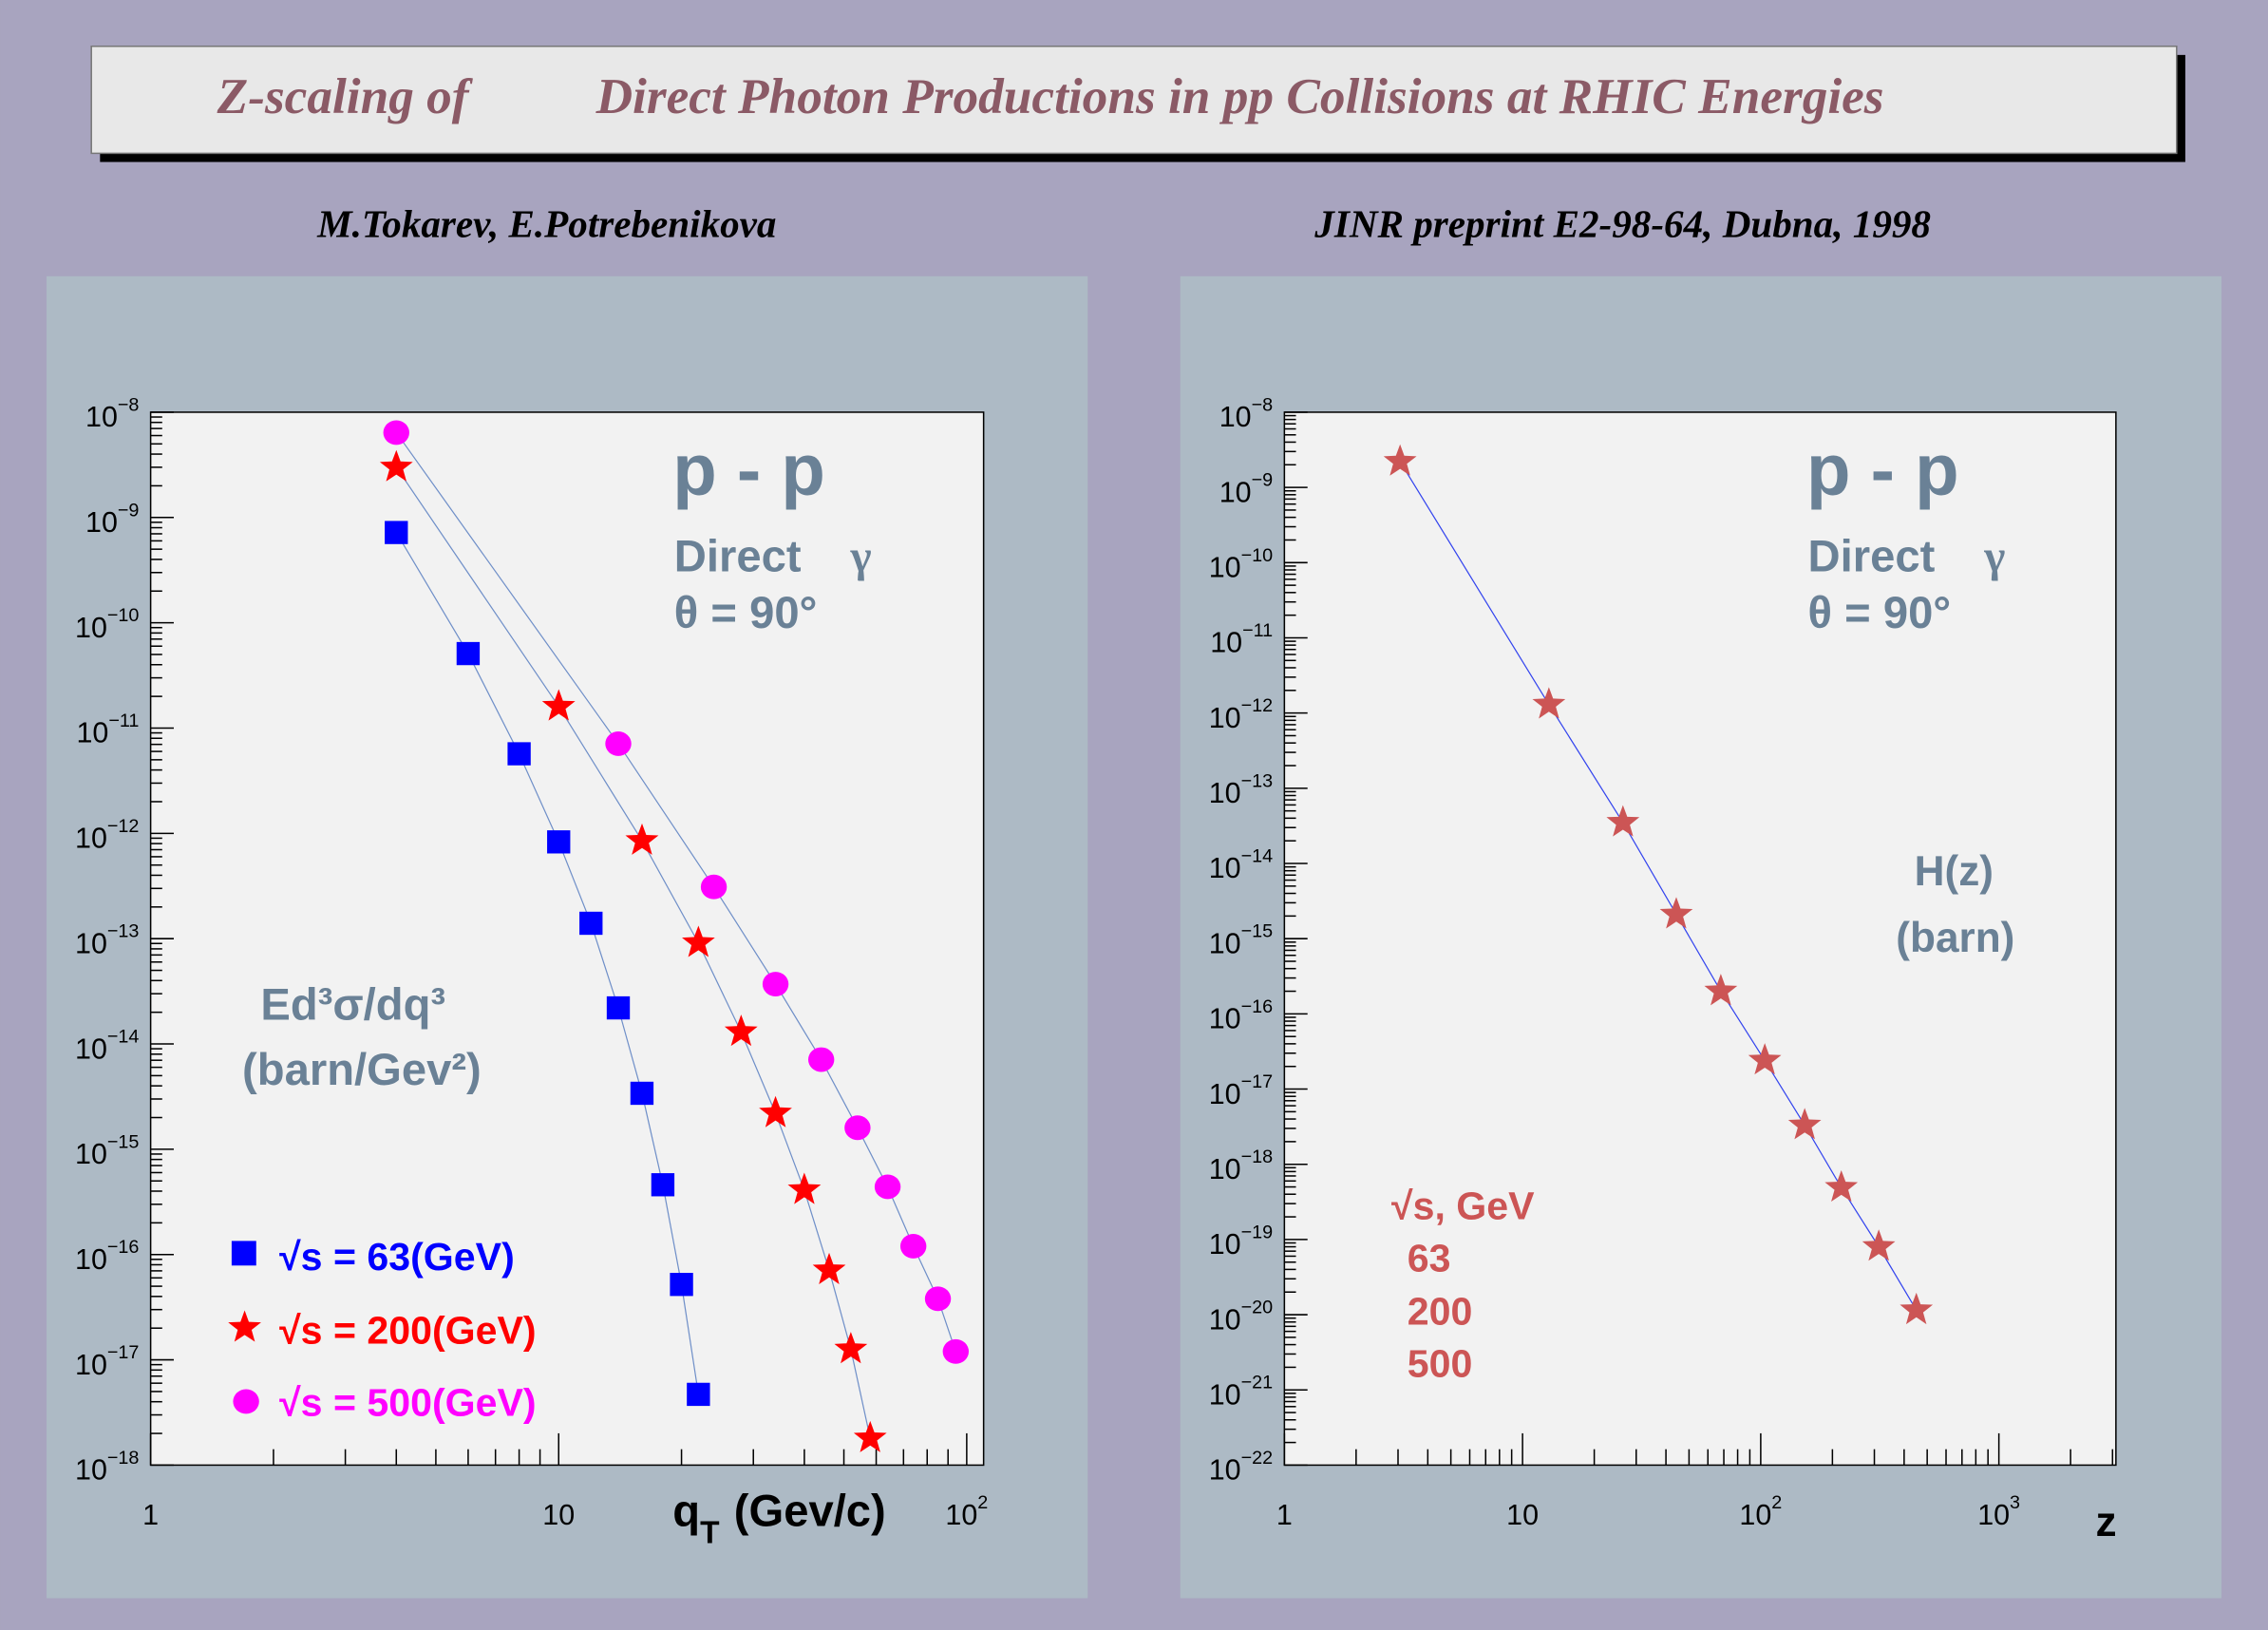  What do you see at coordinates (124, 1141) in the screenshot?
I see `y-tick-exponent: −15` at bounding box center [124, 1141].